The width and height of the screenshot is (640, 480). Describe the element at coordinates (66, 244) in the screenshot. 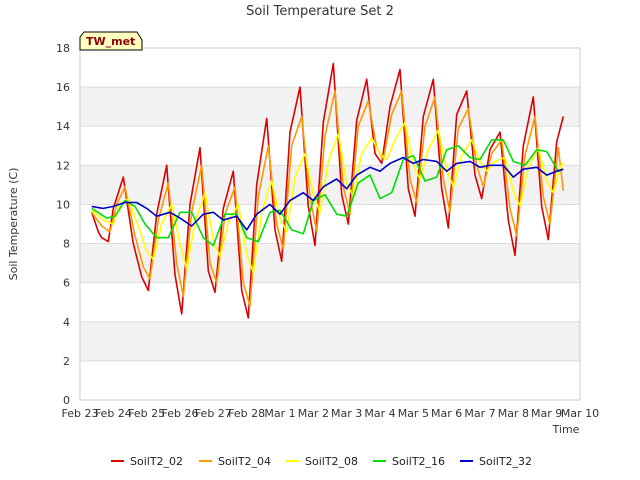

I see `y-tick-label: 8` at that location.